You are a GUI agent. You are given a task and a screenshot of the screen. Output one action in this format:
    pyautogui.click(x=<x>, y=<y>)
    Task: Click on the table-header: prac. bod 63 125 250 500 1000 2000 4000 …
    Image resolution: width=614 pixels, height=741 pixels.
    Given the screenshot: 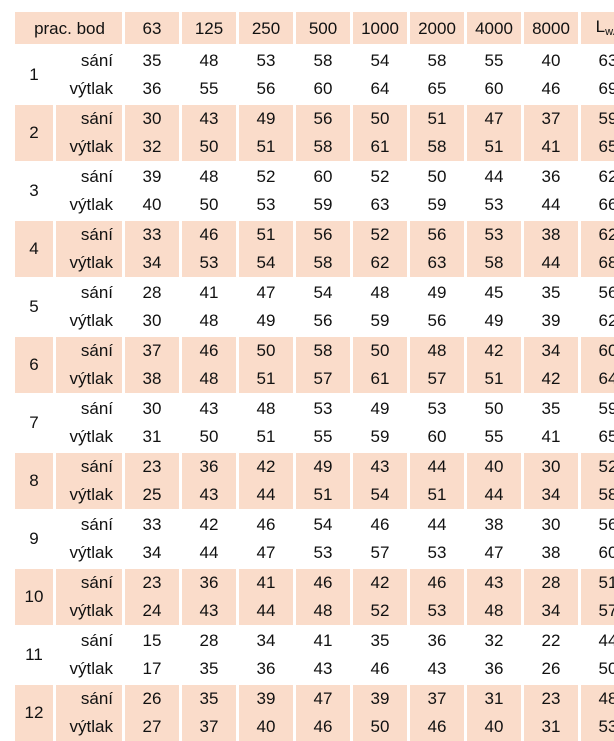 What is the action you would take?
    pyautogui.click(x=314, y=28)
    